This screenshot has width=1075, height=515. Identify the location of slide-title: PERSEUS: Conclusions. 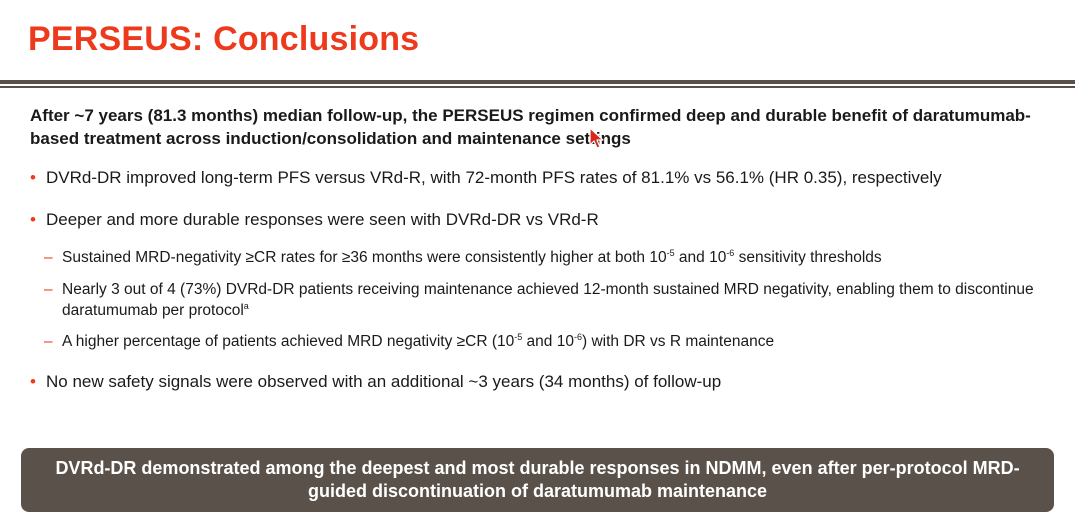
(224, 39).